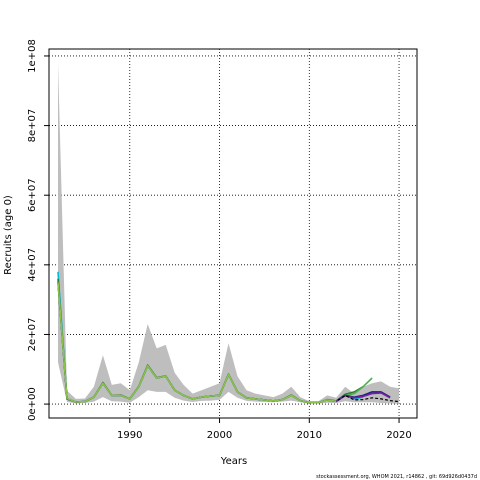  Describe the element at coordinates (398, 435) in the screenshot. I see `x-tick-label-3: 2020` at that location.